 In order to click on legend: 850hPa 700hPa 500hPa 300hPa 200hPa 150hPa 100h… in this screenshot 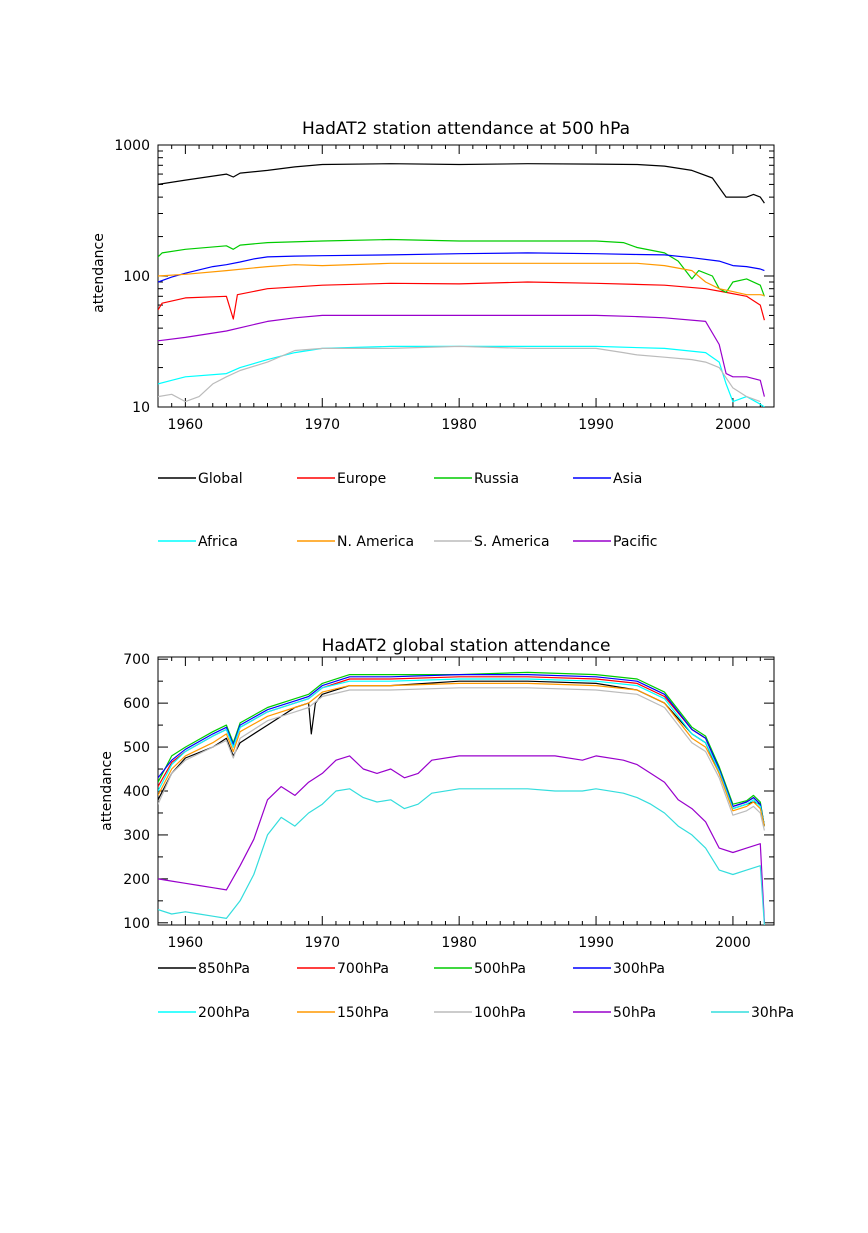, I will do `click(476, 991)`.